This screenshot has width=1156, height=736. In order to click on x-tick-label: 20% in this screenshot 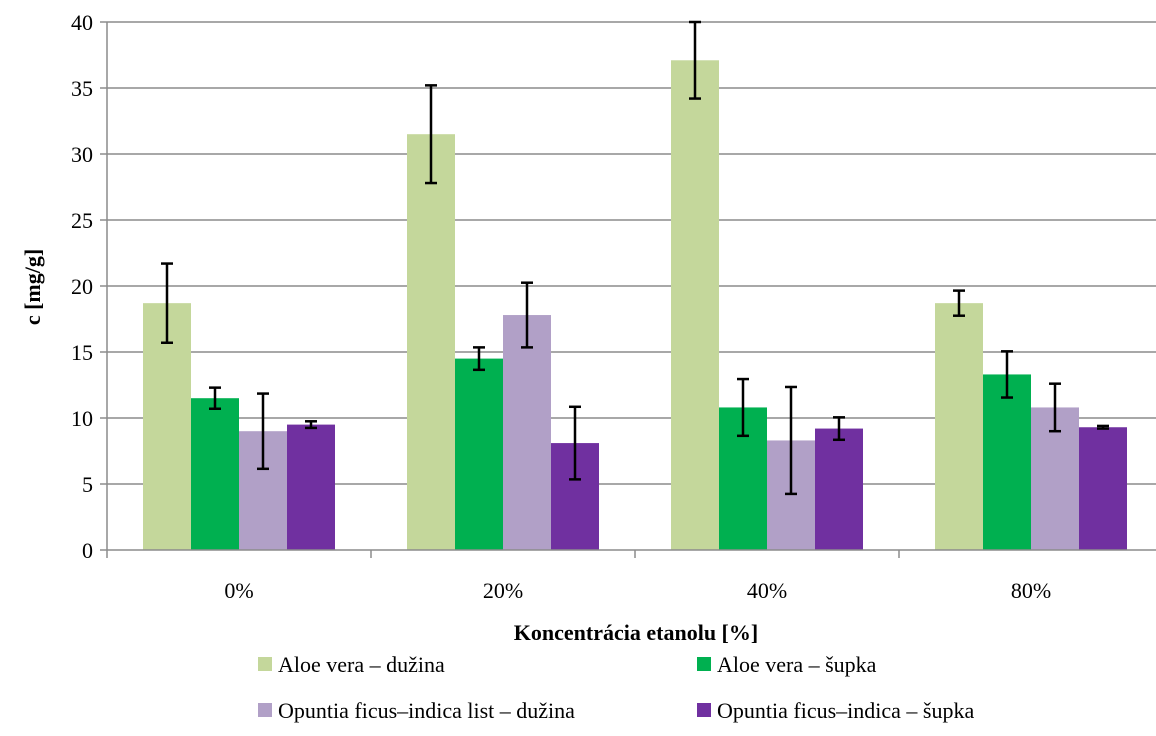, I will do `click(503, 590)`.